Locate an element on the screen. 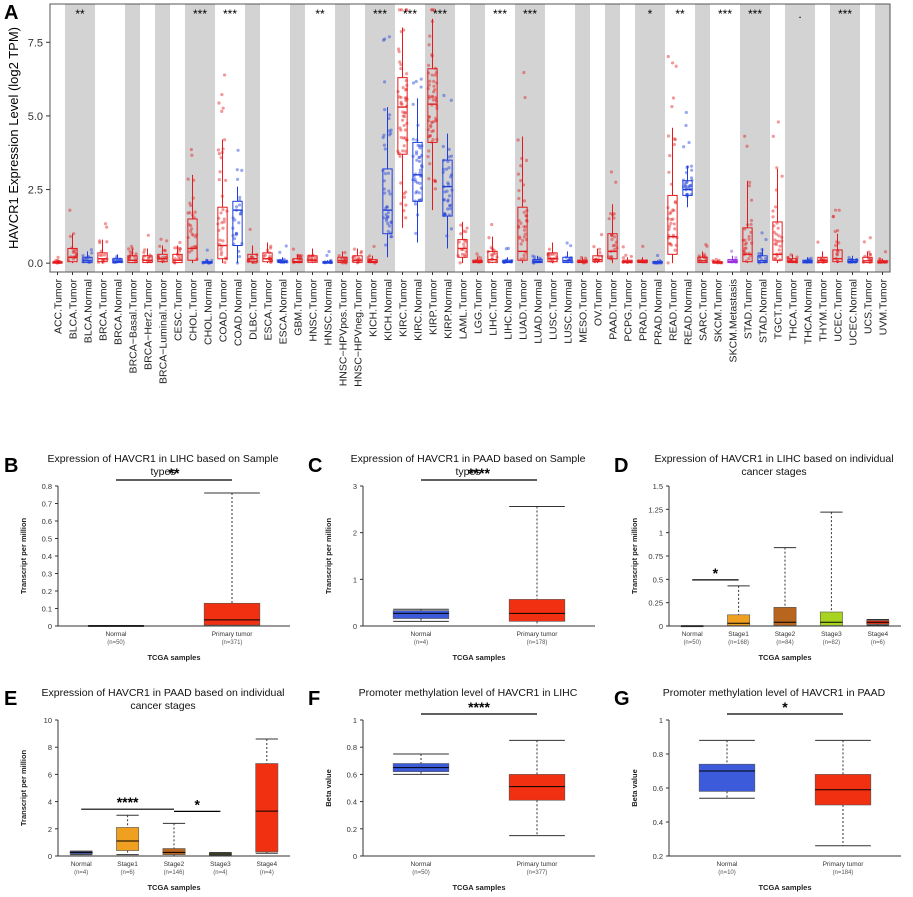 The image size is (913, 897). x-tick-n-label: (n=178) is located at coordinates (537, 643).